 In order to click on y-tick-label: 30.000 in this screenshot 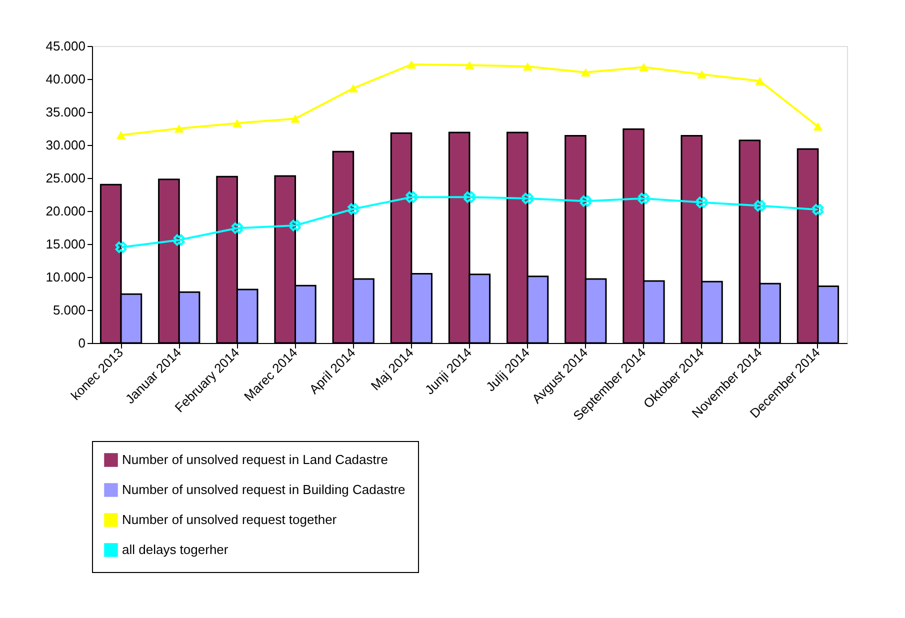, I will do `click(66, 145)`.